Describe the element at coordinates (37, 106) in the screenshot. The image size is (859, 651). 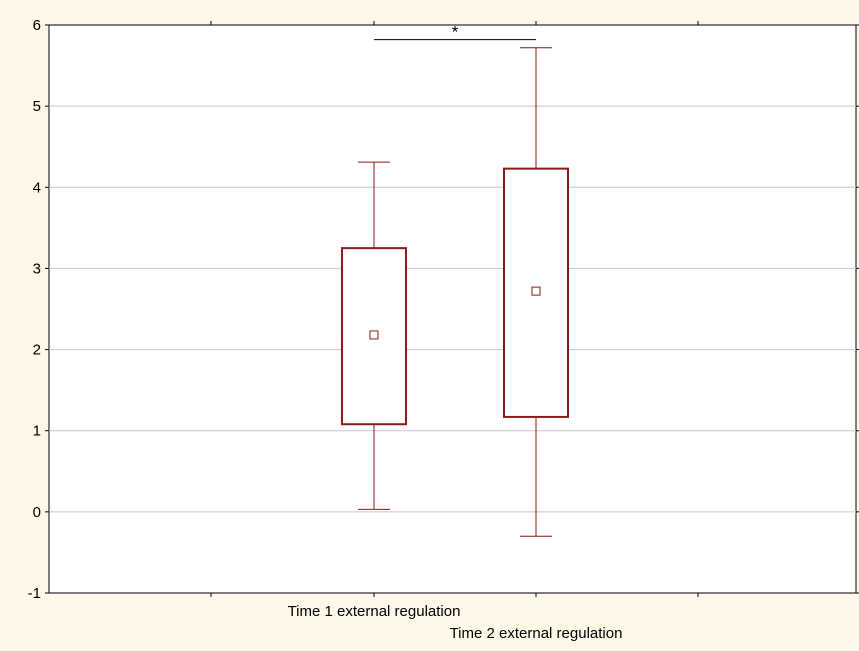
I see `y-tick-label: 5` at that location.